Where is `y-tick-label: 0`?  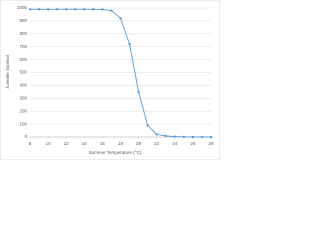 y-tick-label: 0 is located at coordinates (25, 136).